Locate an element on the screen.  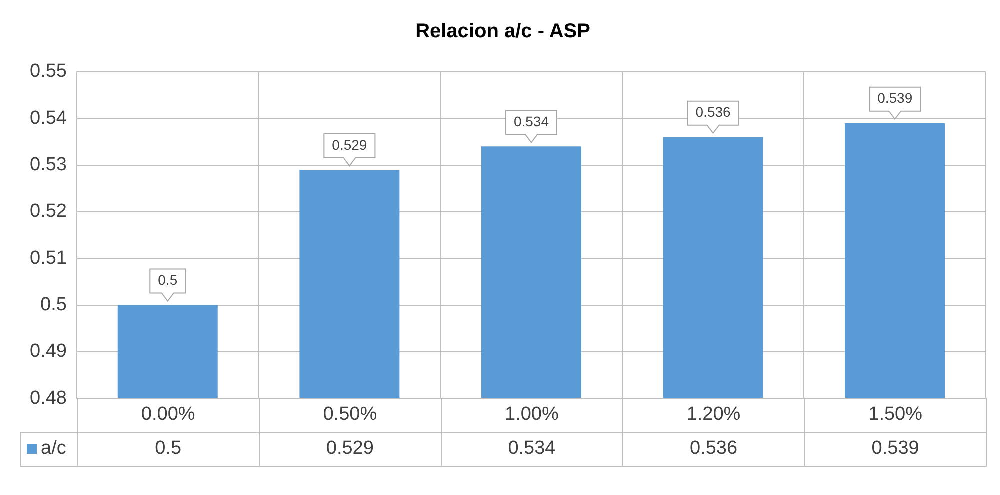
chart-title: Relacion a/c - ASP is located at coordinates (503, 31).